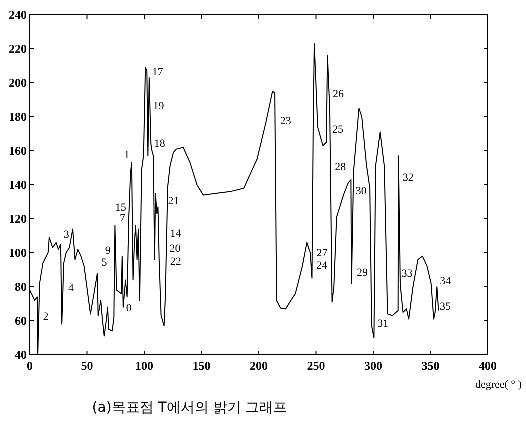  I want to click on y-tick-label: 80, so click(21, 287).